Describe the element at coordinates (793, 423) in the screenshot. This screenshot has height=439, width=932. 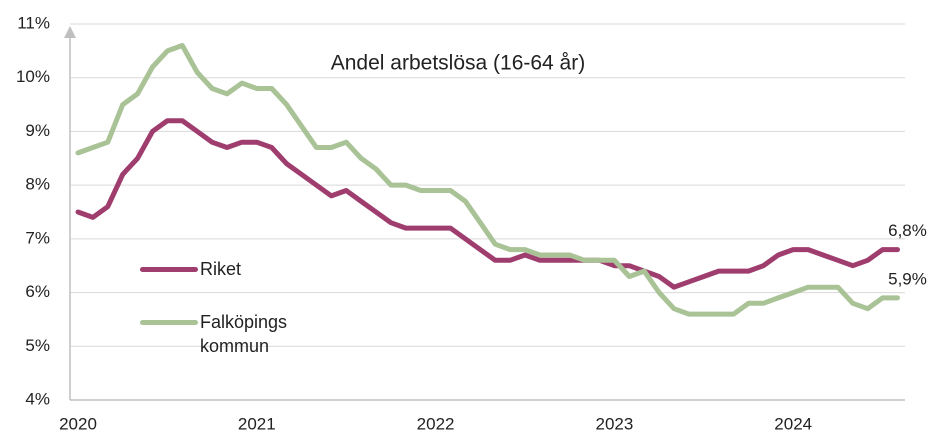
I see `x-tick-label: 2024` at that location.